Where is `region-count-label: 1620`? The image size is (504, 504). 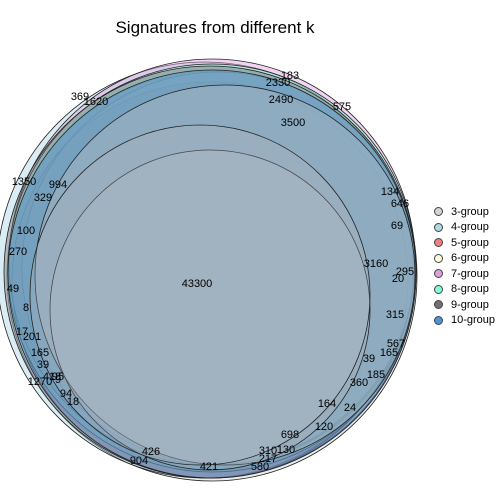
region-count-label: 1620 is located at coordinates (96, 102).